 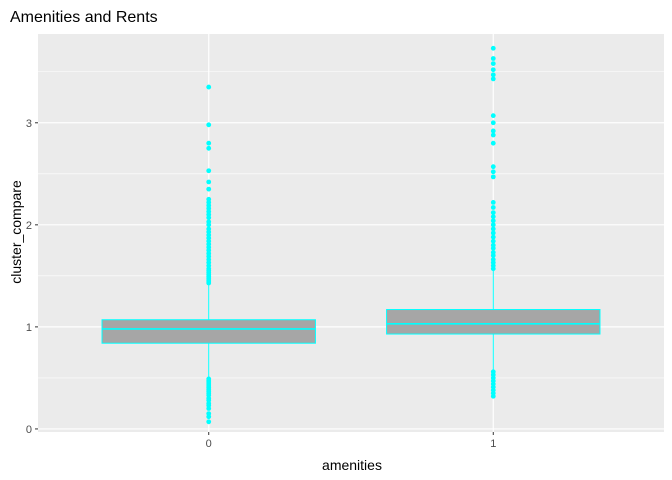 I want to click on x-axis-title: amenities, so click(x=352, y=465).